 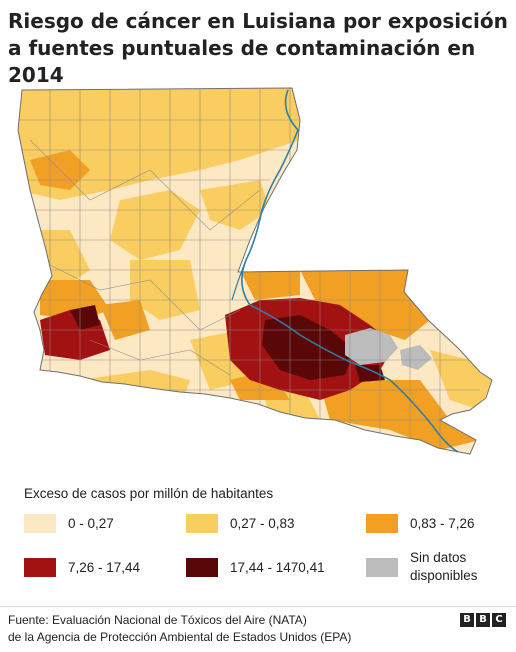 I want to click on legend-label: 7,26 - 17,44, so click(x=104, y=567).